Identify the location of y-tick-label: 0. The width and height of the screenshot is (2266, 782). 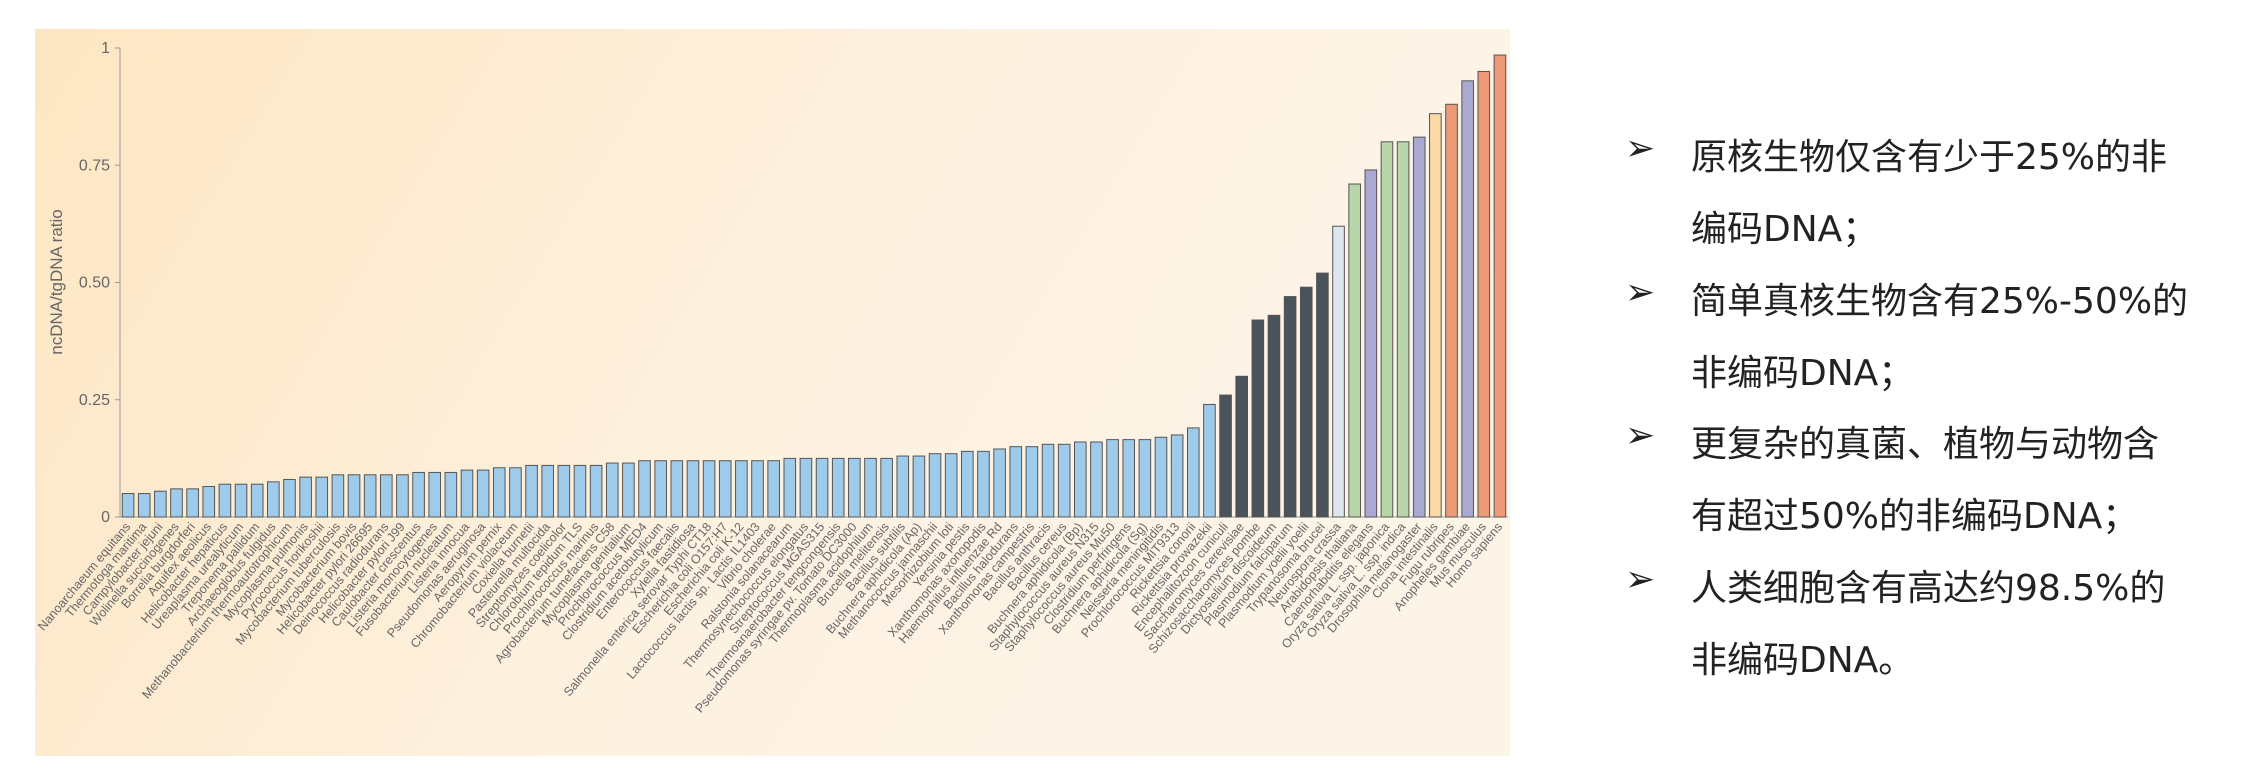
(105, 517).